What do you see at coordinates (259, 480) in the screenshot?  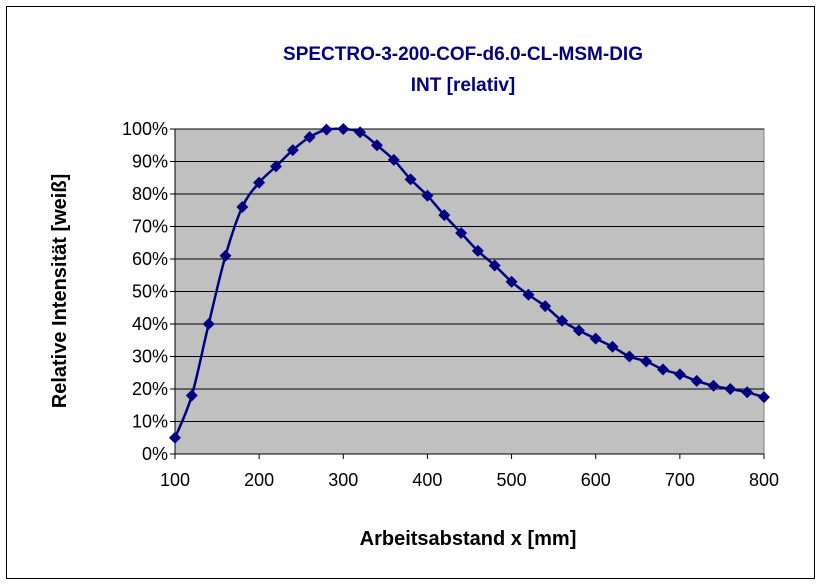 I see `x-tick-label: 200` at bounding box center [259, 480].